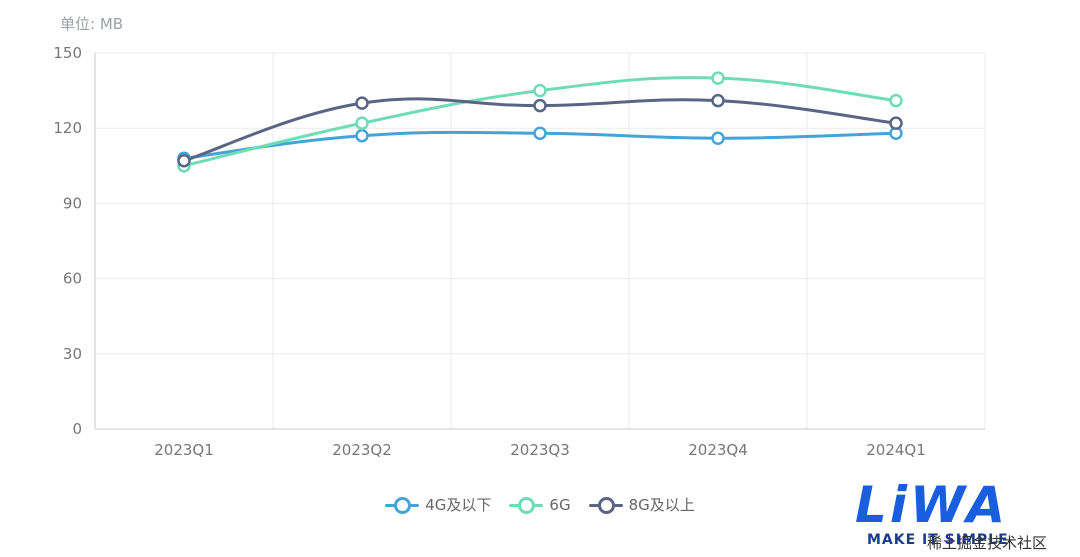 The height and width of the screenshot is (557, 1080). I want to click on brand-watermark: LiWA MAKE IT SIMPLE 稀土掘金技术社区, so click(955, 516).